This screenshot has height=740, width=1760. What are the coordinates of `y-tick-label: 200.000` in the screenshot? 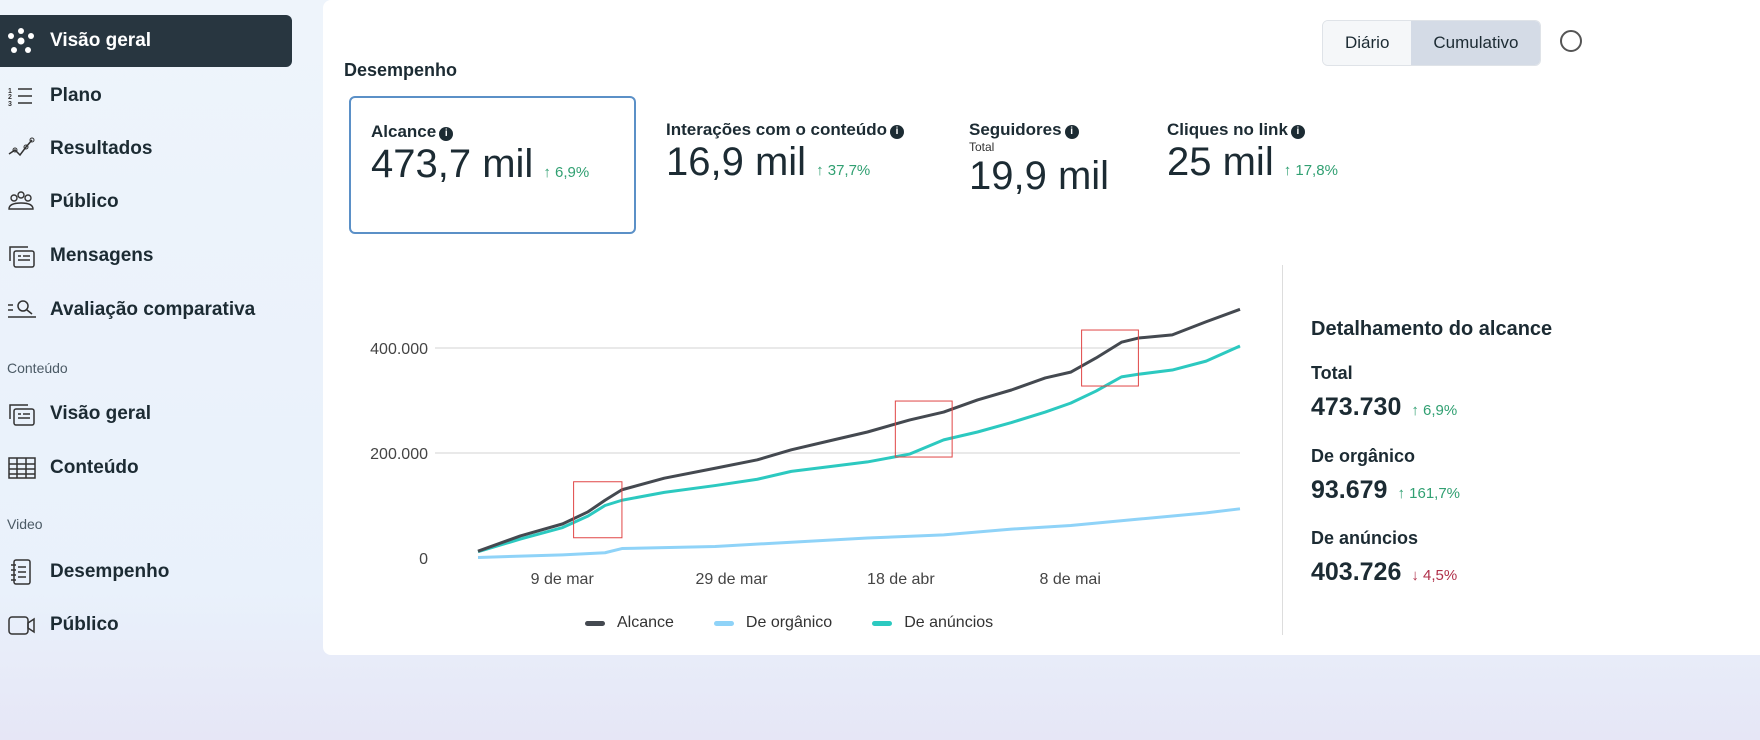 It's located at (399, 454).